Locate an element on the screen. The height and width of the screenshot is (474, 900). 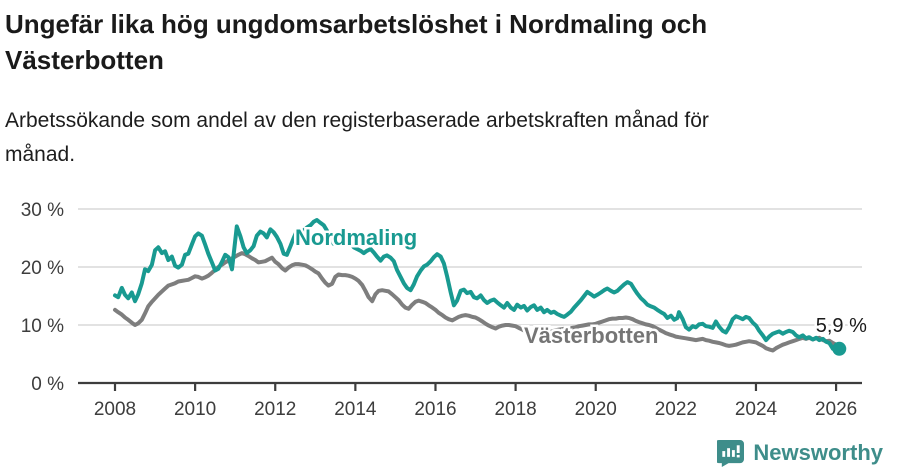
x-axis-tick-label: 2014 is located at coordinates (355, 409).